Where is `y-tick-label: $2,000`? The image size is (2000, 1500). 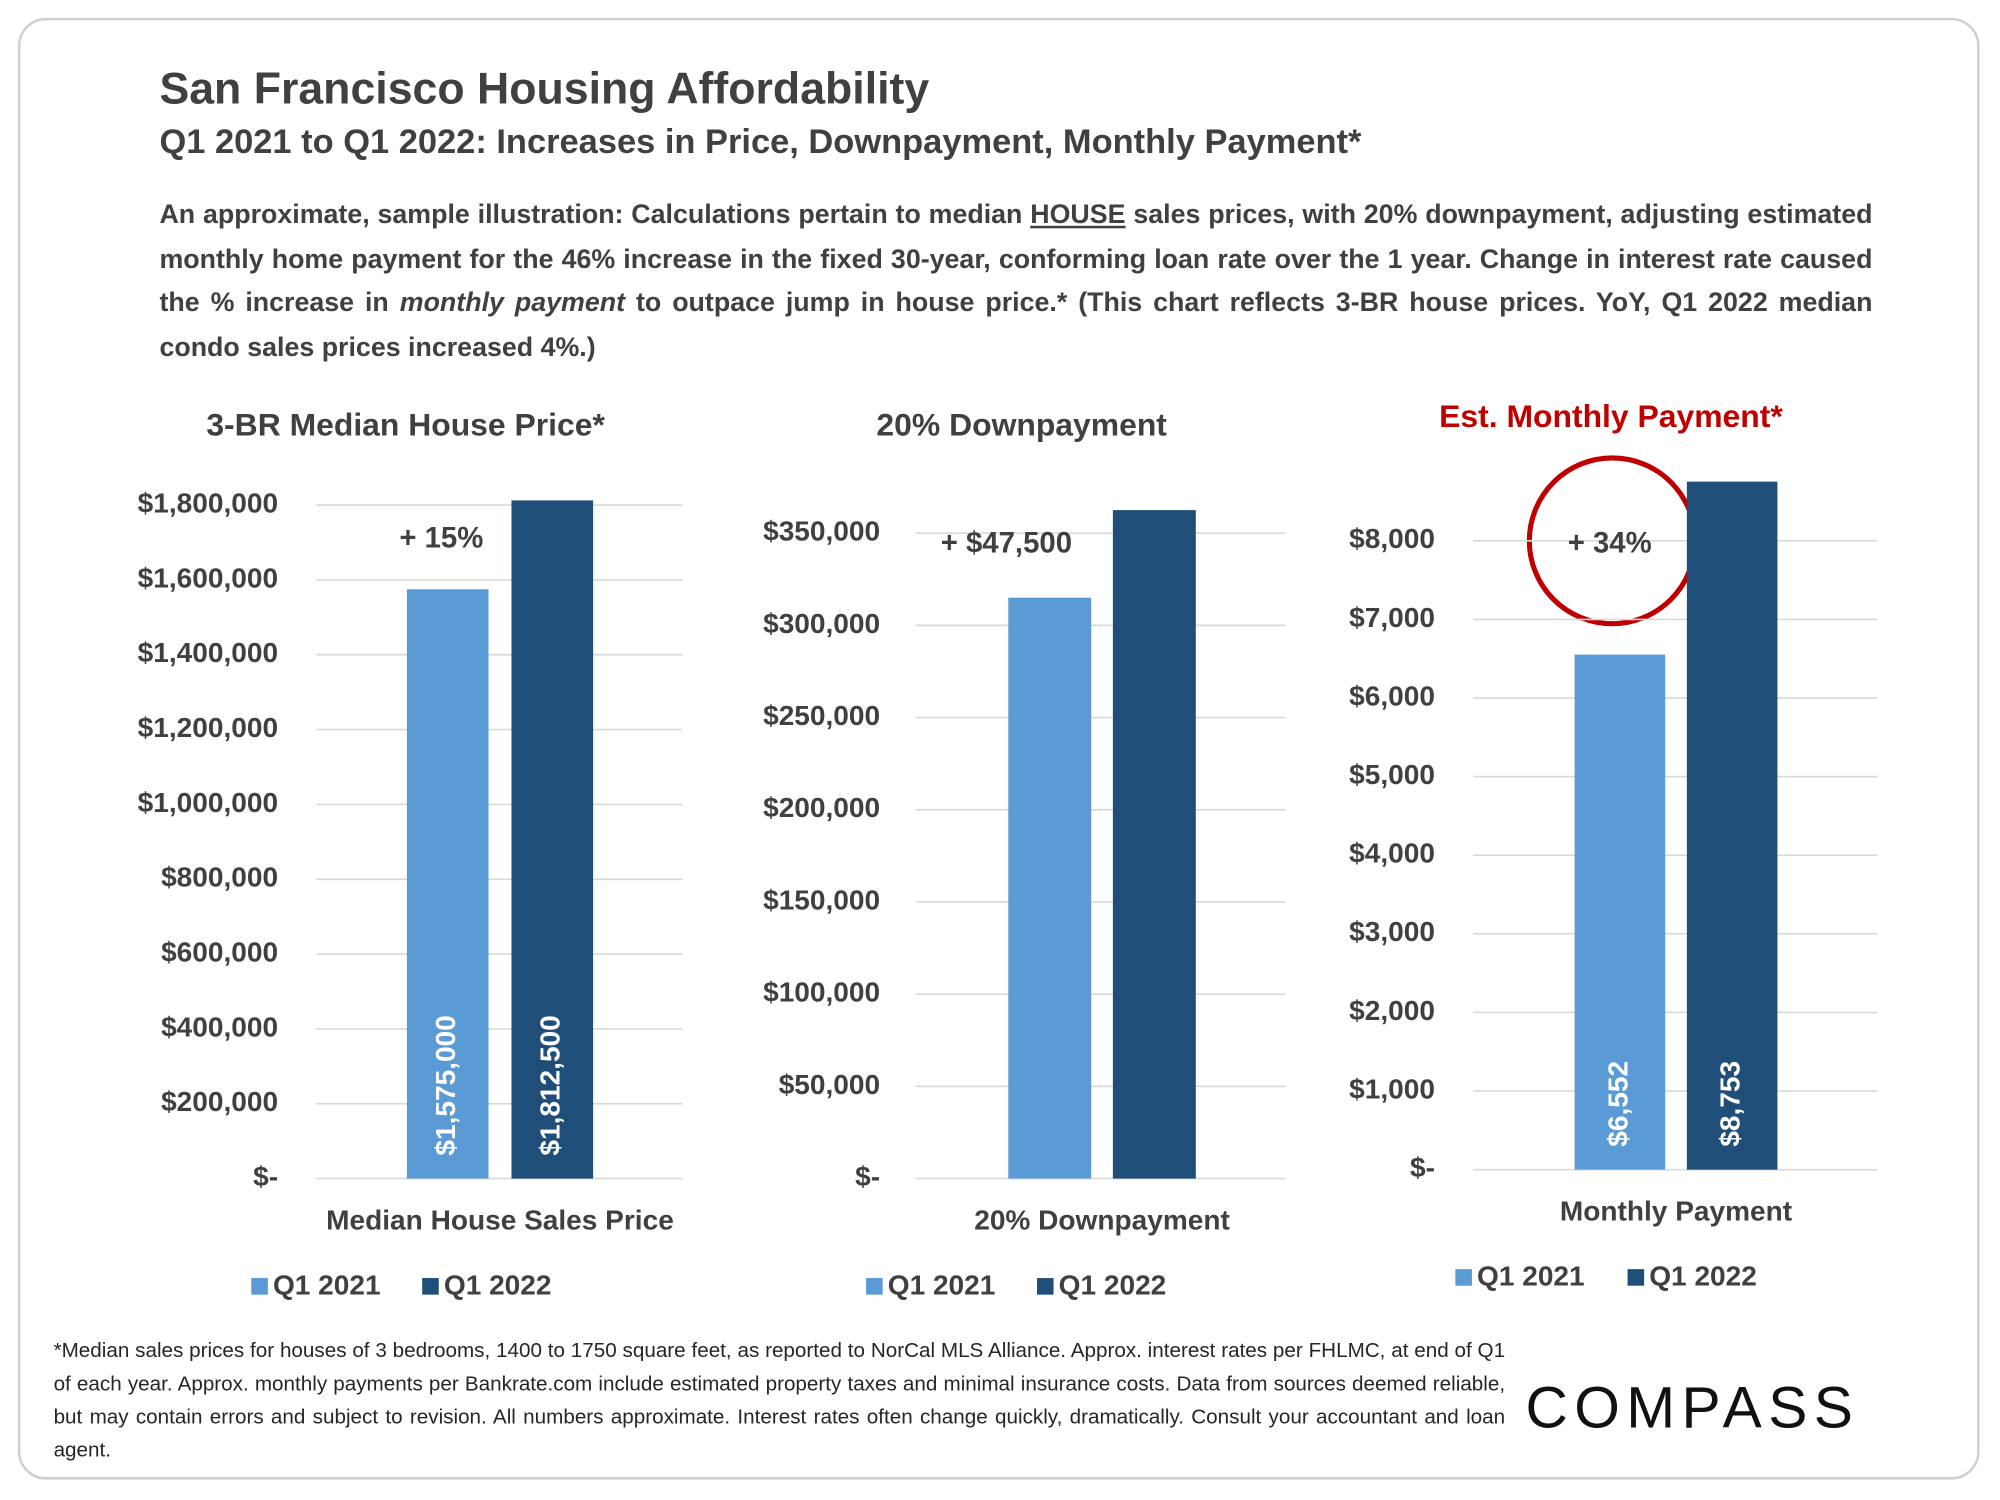
y-tick-label: $2,000 is located at coordinates (1392, 1010).